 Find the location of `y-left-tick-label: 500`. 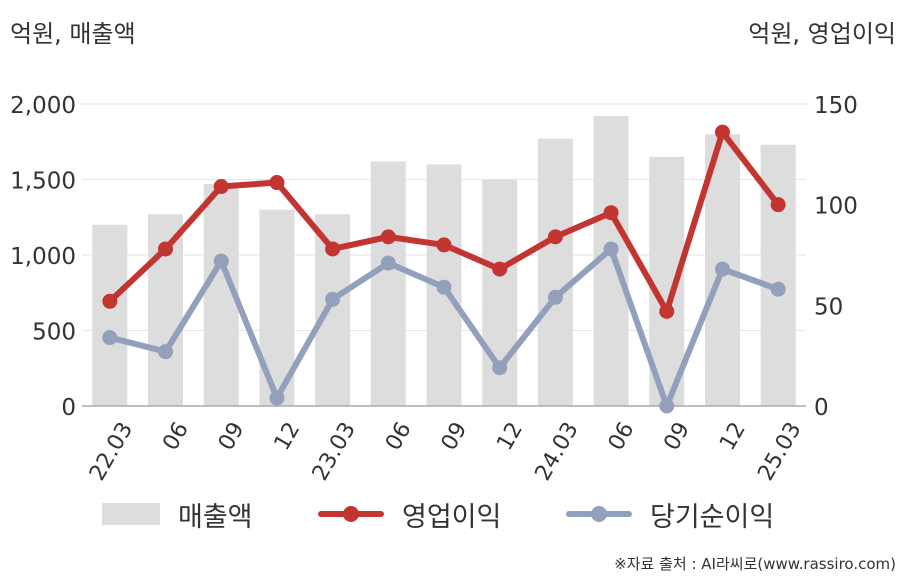

y-left-tick-label: 500 is located at coordinates (54, 333).